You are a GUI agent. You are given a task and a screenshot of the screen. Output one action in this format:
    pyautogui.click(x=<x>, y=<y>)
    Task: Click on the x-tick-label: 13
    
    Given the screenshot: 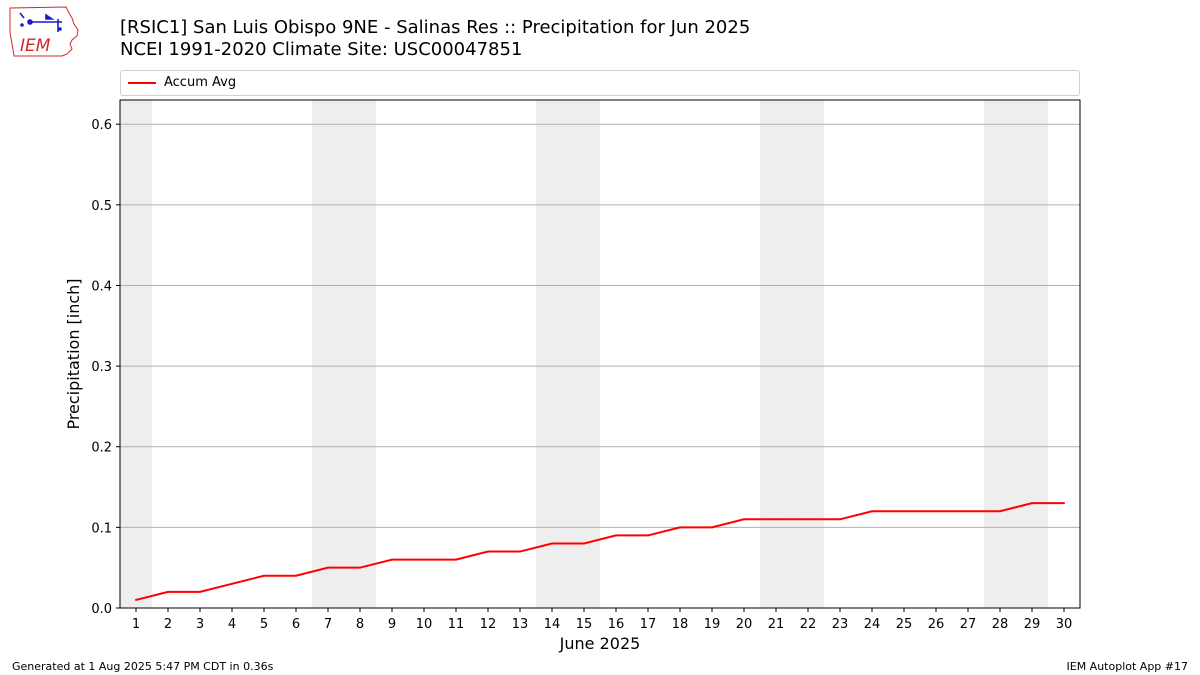 What is the action you would take?
    pyautogui.click(x=520, y=624)
    